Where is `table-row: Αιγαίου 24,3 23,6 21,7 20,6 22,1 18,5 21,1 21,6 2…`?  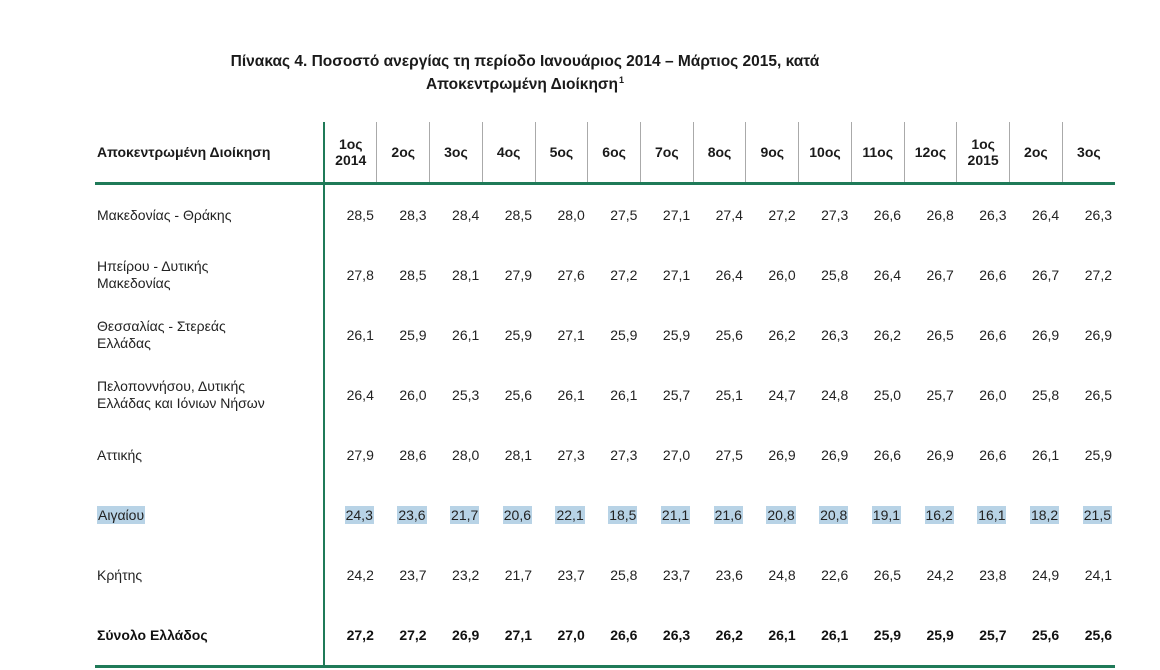 table-row: Αιγαίου 24,3 23,6 21,7 20,6 22,1 18,5 21,1 21,6 2… is located at coordinates (605, 515).